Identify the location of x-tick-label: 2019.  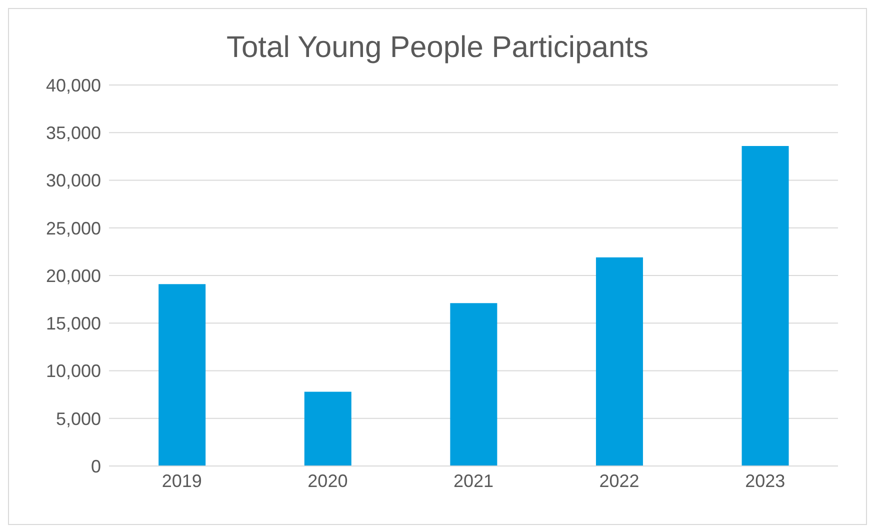
(182, 480).